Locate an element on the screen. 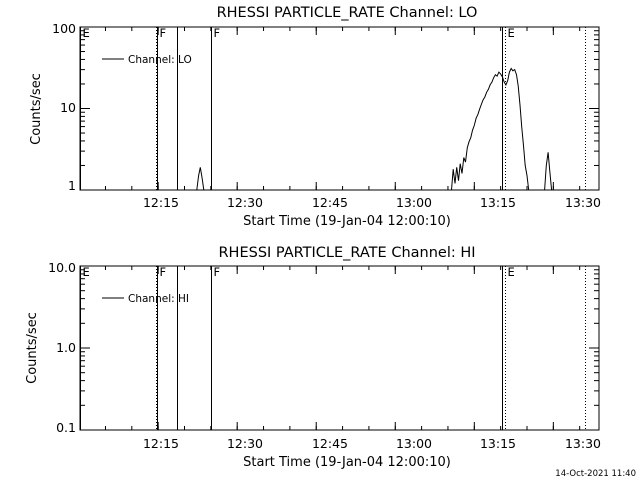 This screenshot has height=480, width=640. generation-timestamp: 14-Oct-2021 11:40 is located at coordinates (595, 474).